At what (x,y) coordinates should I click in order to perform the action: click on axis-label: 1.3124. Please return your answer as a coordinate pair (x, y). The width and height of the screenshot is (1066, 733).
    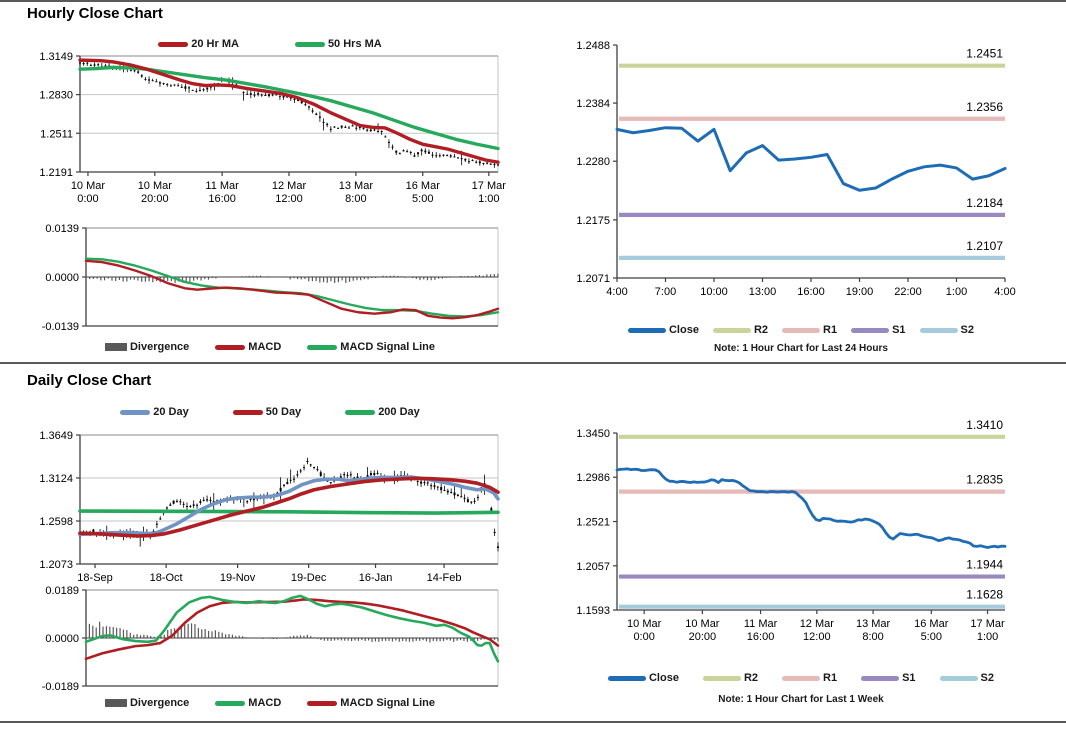
    Looking at the image, I should click on (56, 479).